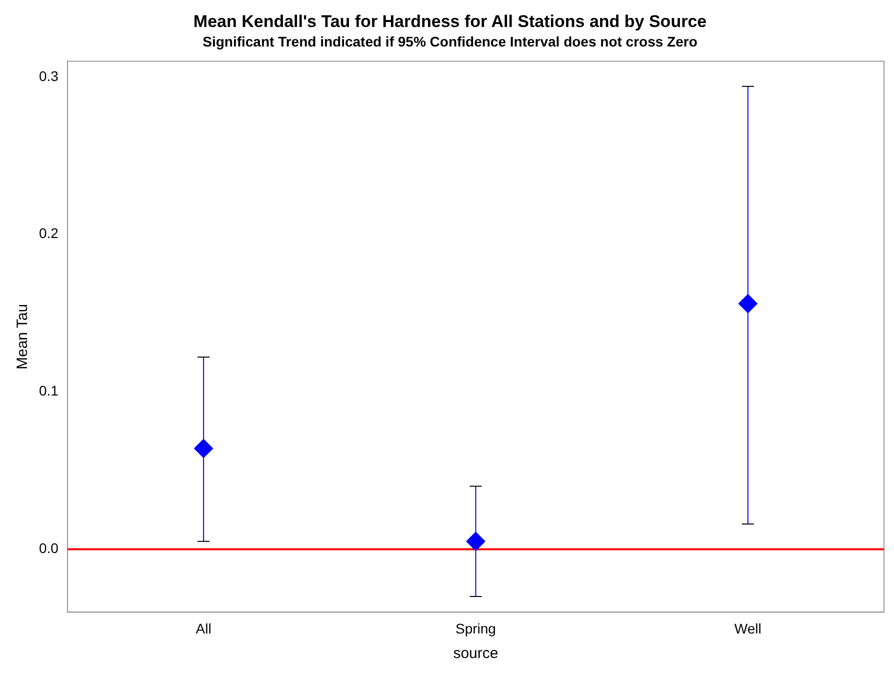 This screenshot has height=675, width=894. What do you see at coordinates (48, 390) in the screenshot?
I see `y-tick-label: 0.1` at bounding box center [48, 390].